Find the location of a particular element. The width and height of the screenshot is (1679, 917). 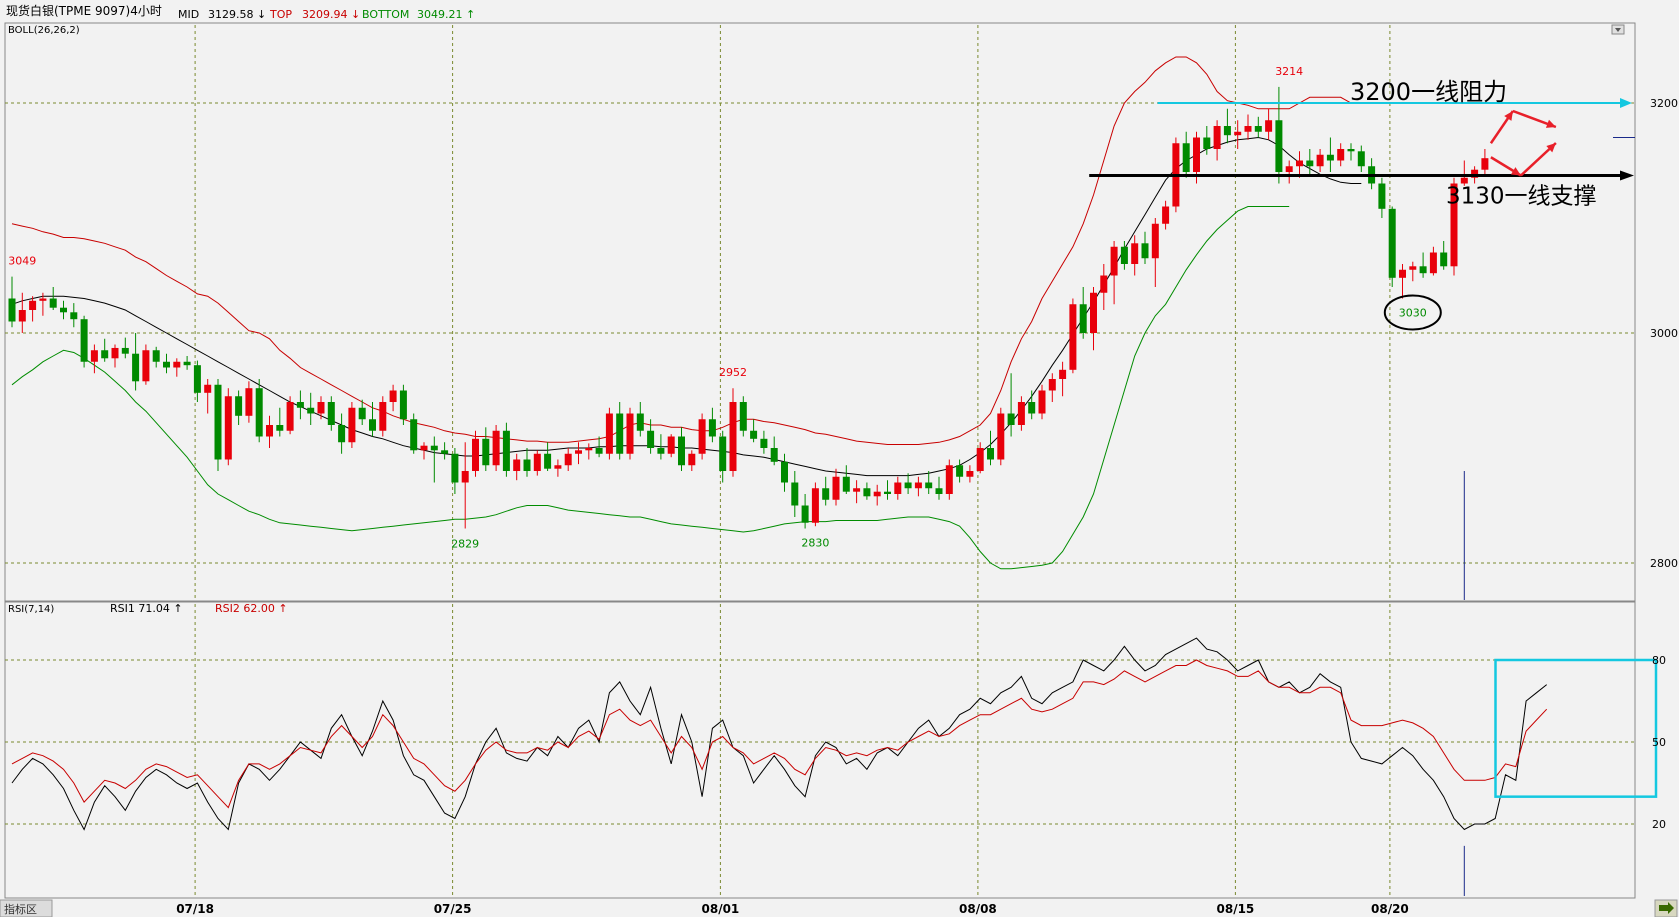

y-tick-label: 3200 is located at coordinates (1664, 103).